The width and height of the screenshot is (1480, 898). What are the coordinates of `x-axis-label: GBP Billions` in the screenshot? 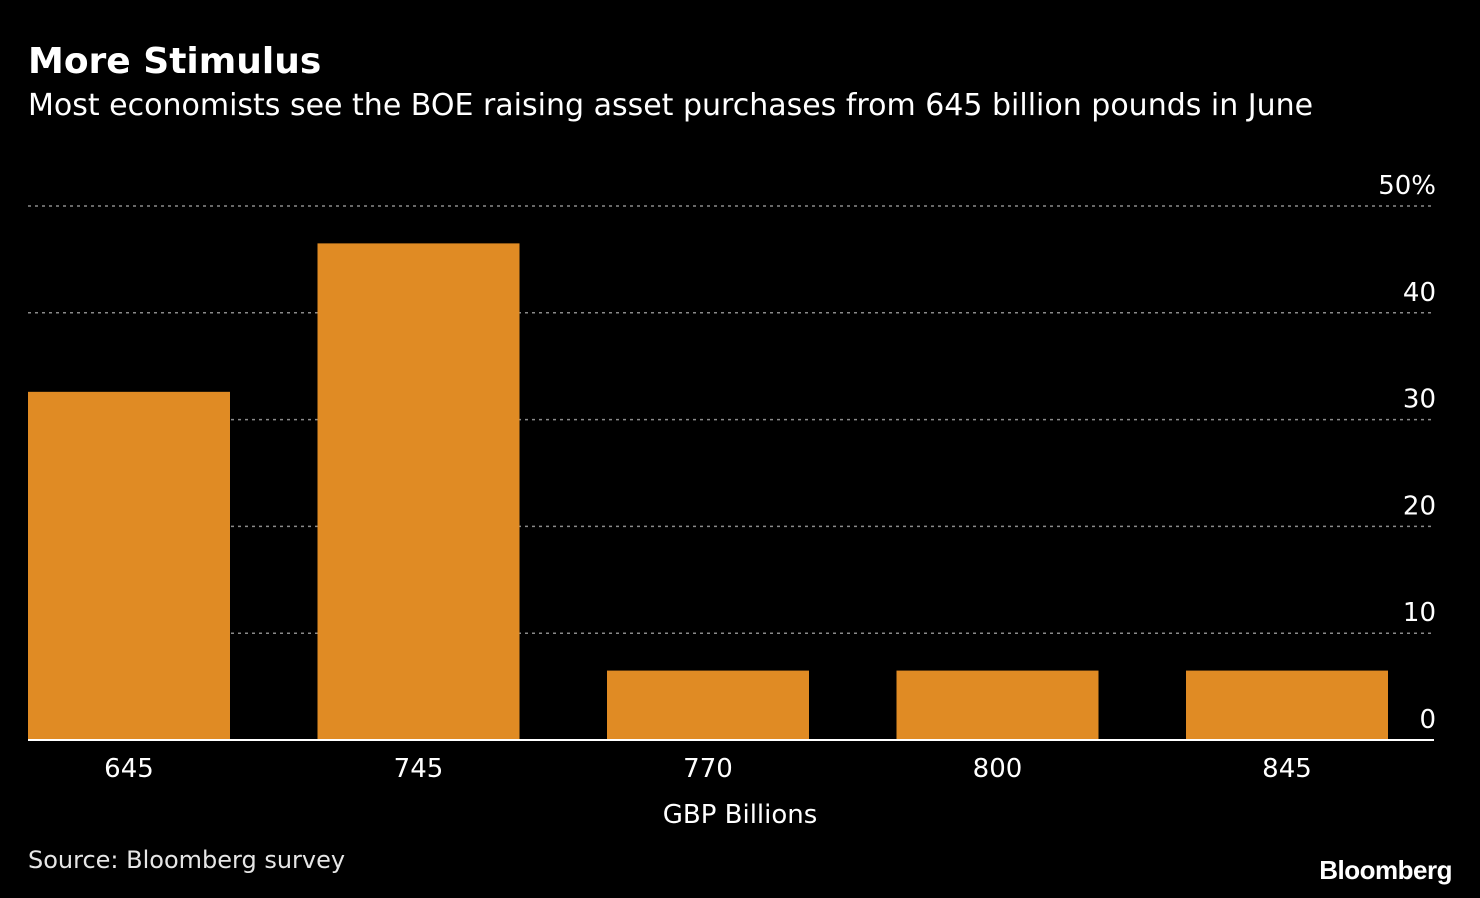 It's located at (740, 815).